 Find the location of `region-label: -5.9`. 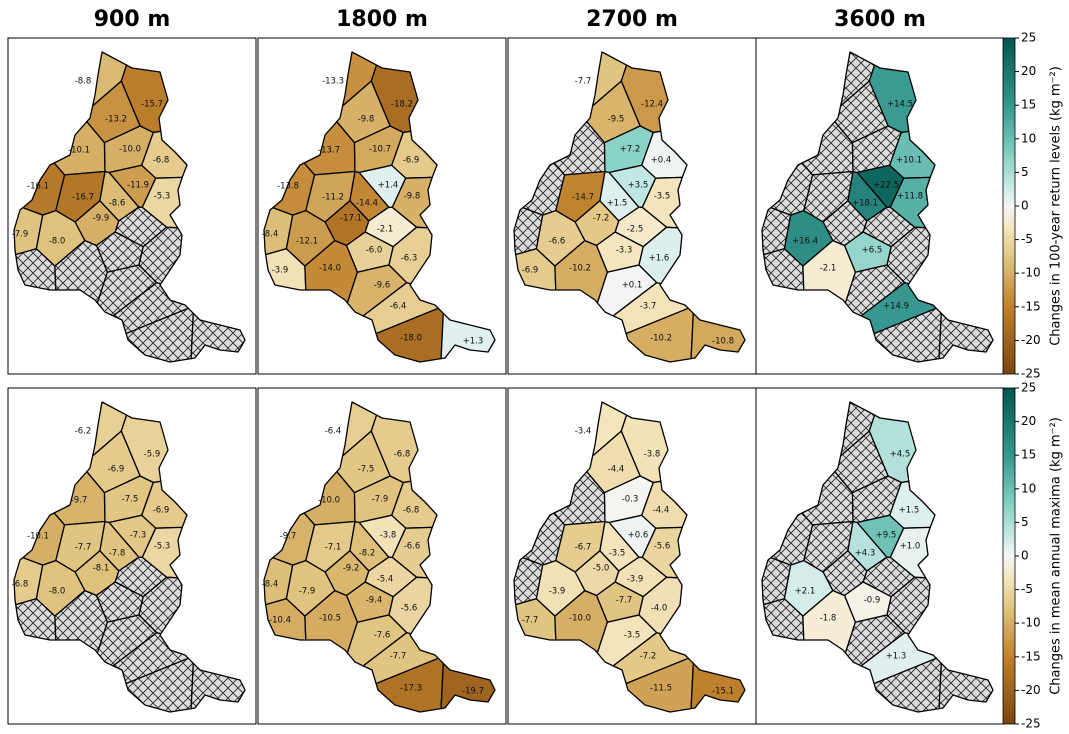

region-label: -5.9 is located at coordinates (152, 455).